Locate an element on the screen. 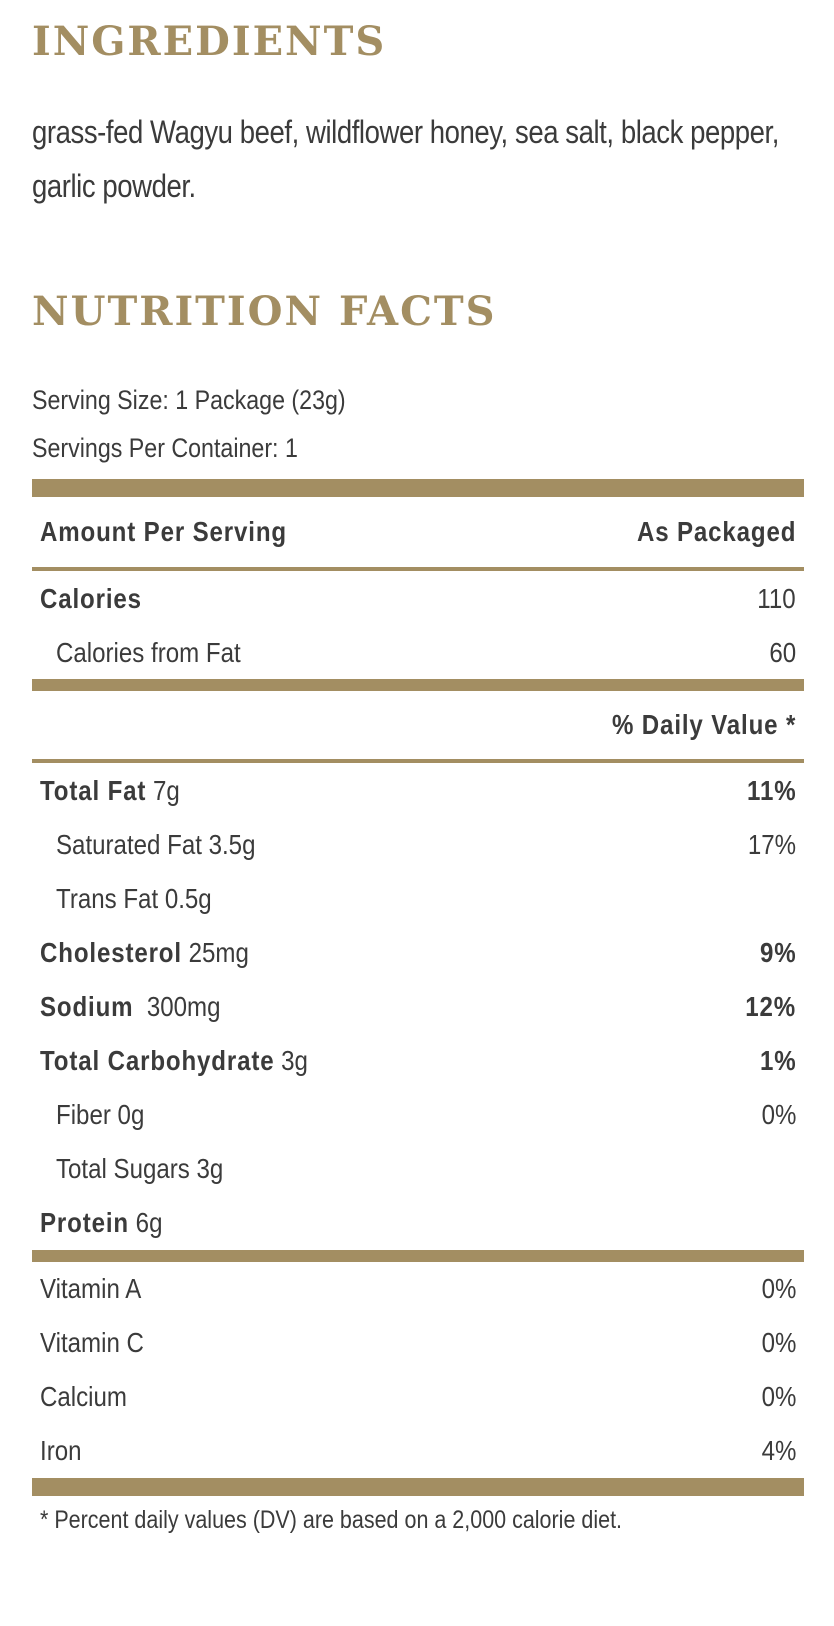 The height and width of the screenshot is (1626, 834). vitamin-row-a: Vitamin A 0% is located at coordinates (418, 1289).